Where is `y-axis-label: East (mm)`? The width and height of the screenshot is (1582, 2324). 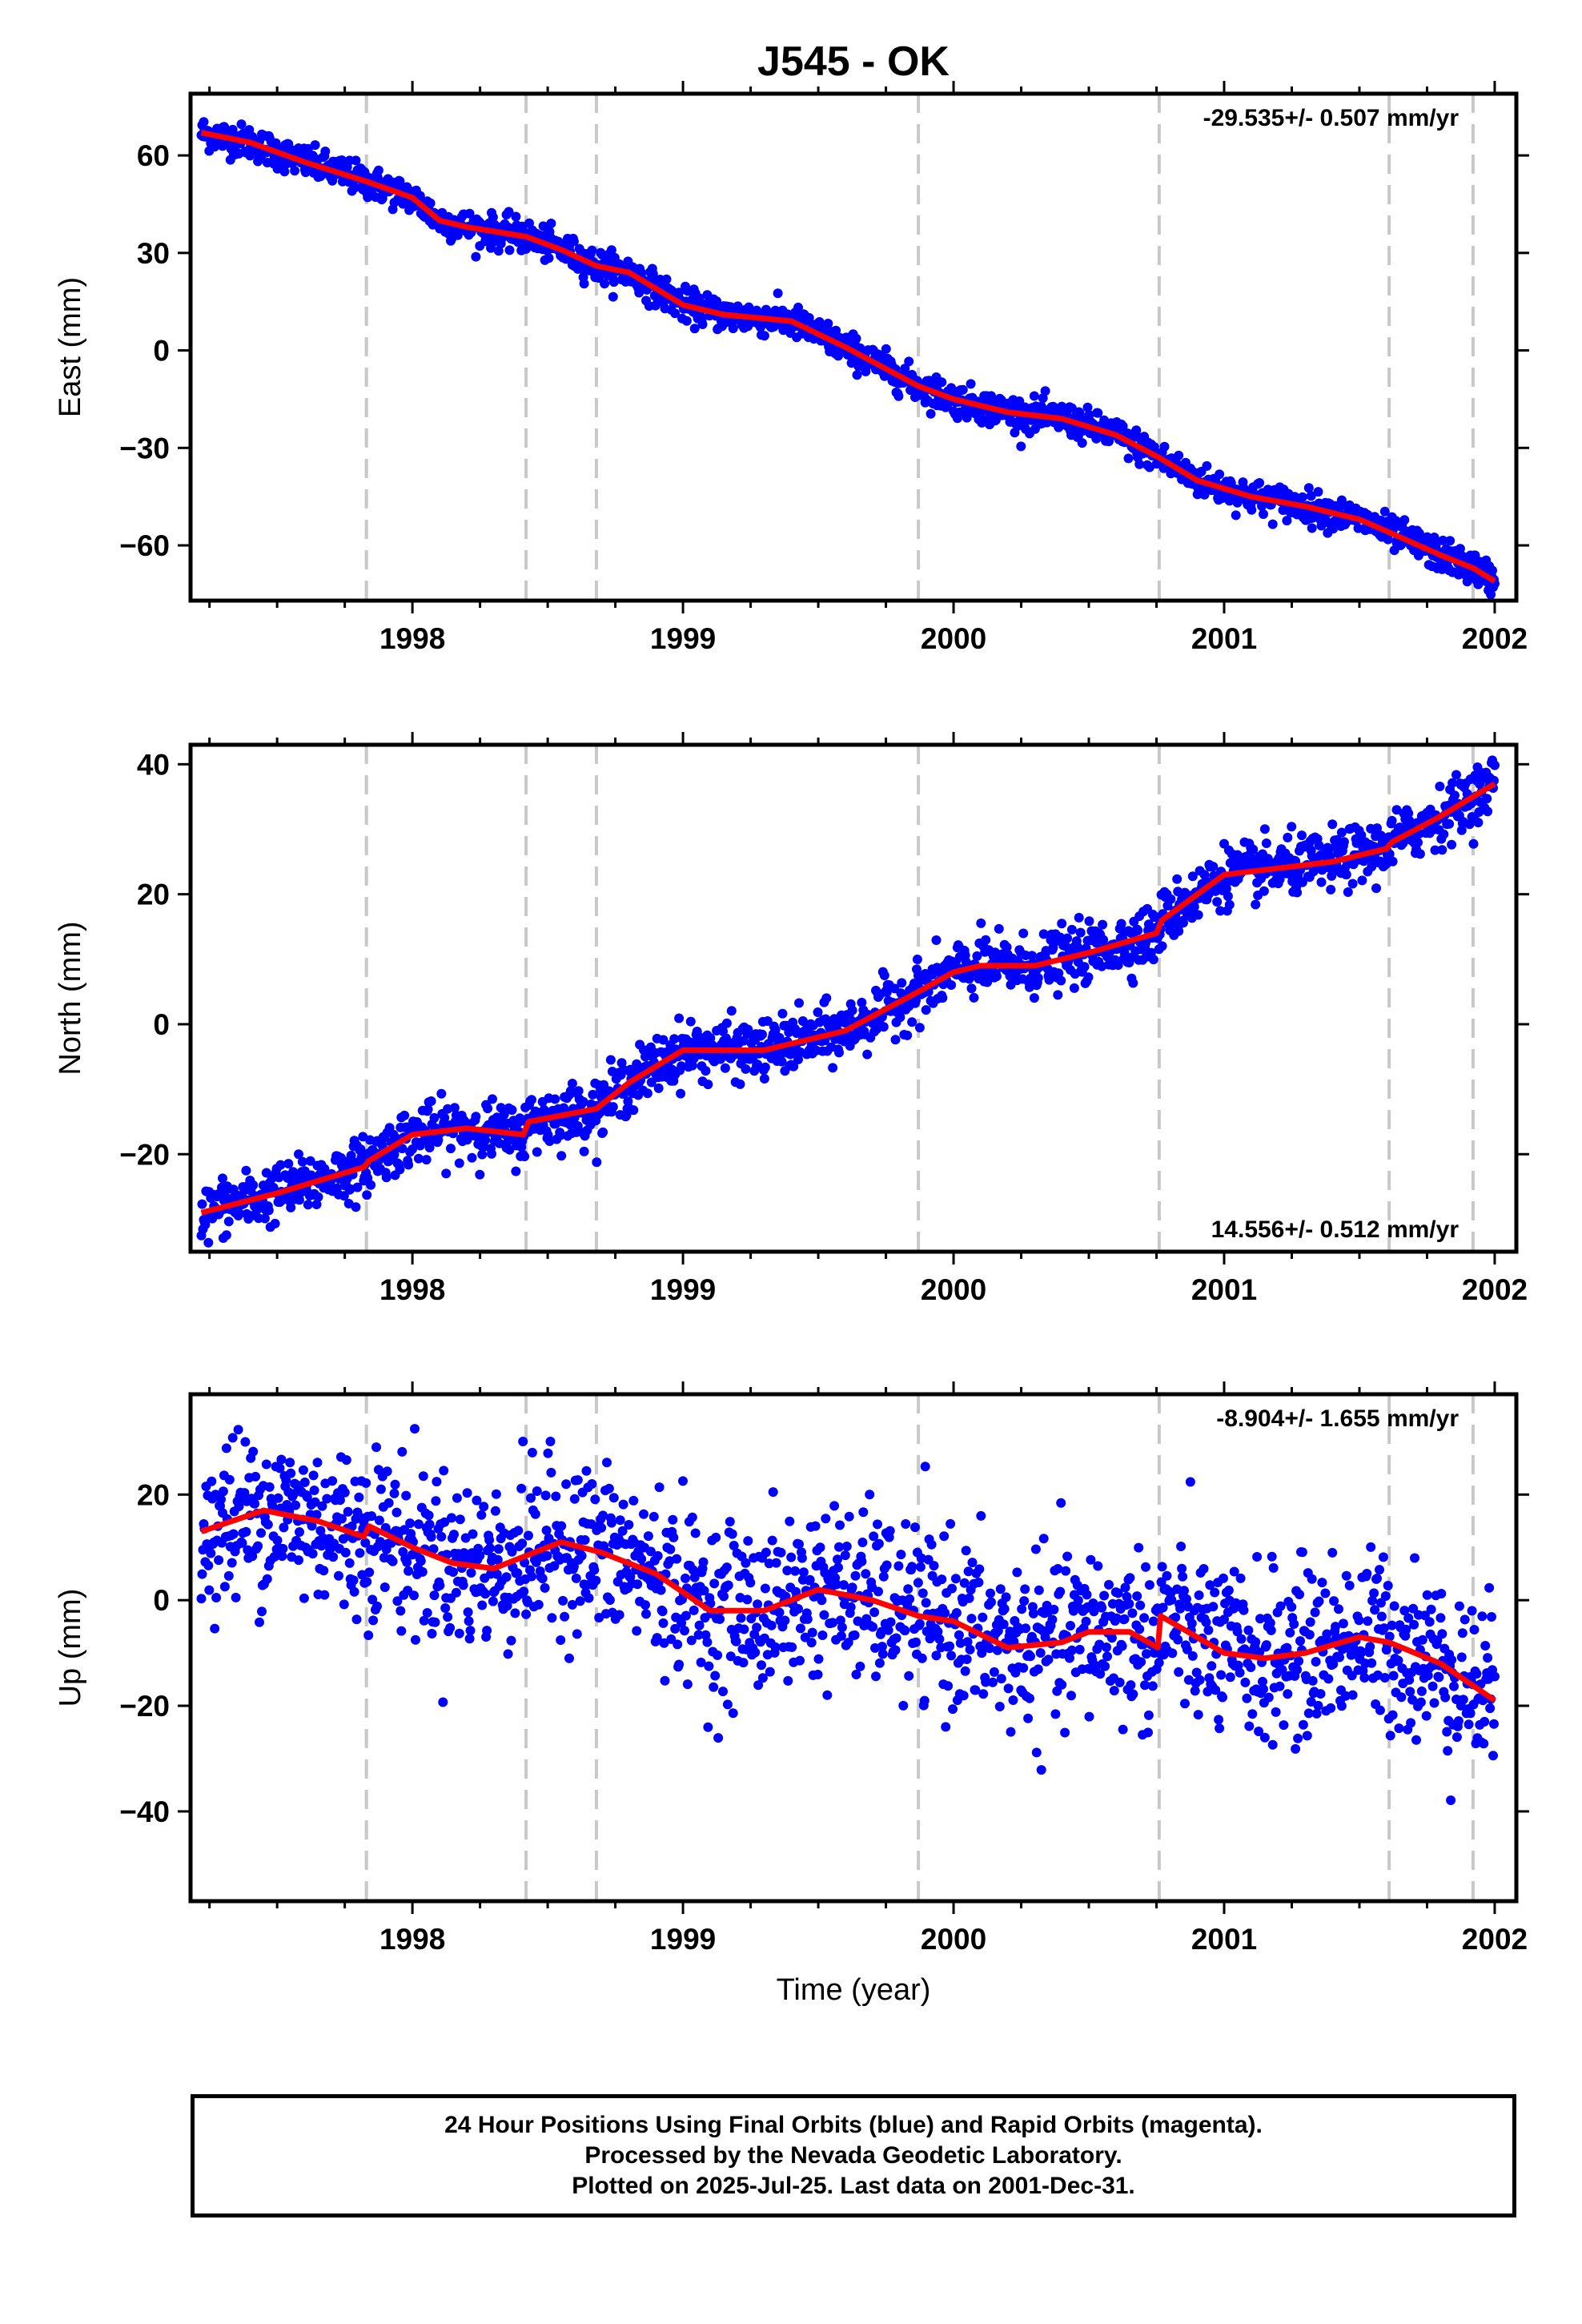
y-axis-label: East (mm) is located at coordinates (70, 347).